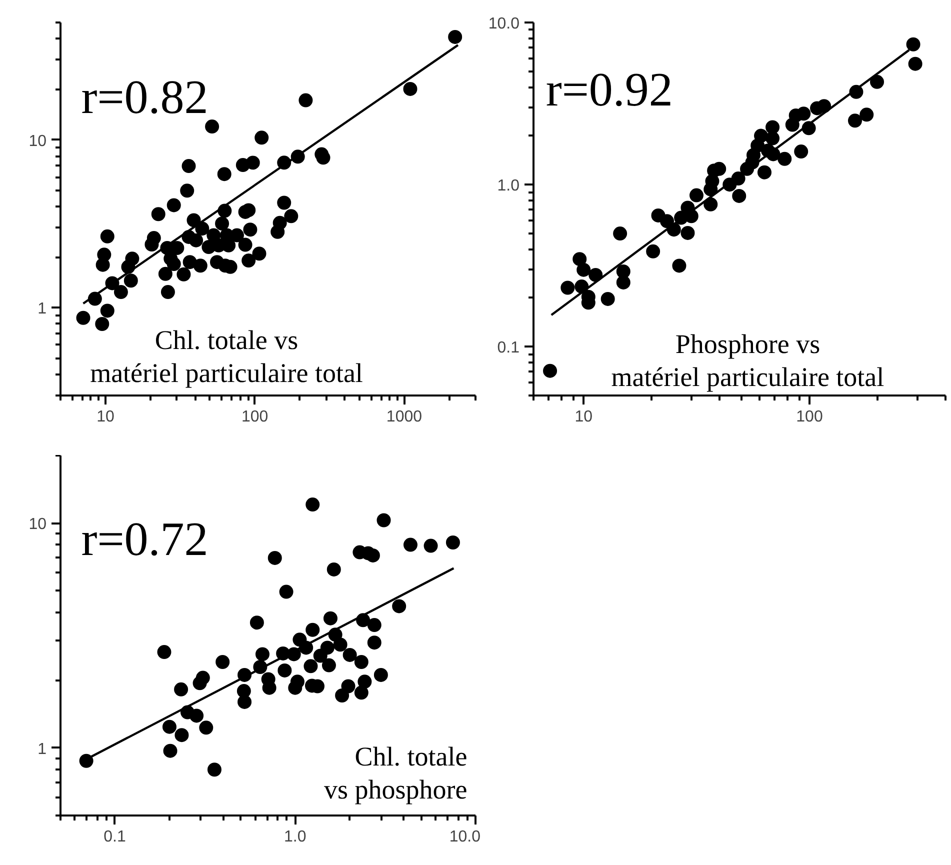  What do you see at coordinates (508, 186) in the screenshot?
I see `y-tick-label: 1.0` at bounding box center [508, 186].